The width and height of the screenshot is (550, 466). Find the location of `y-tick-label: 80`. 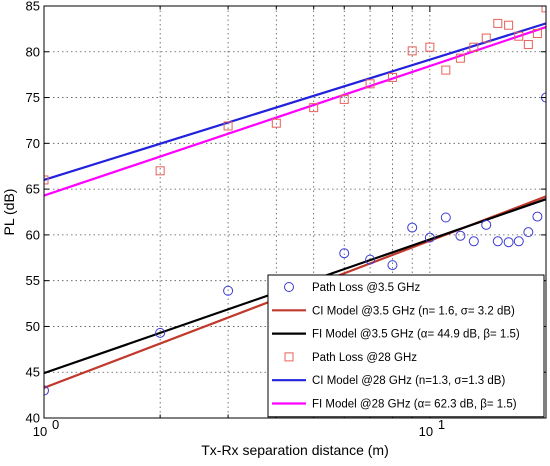

y-tick-label: 80 is located at coordinates (33, 51).